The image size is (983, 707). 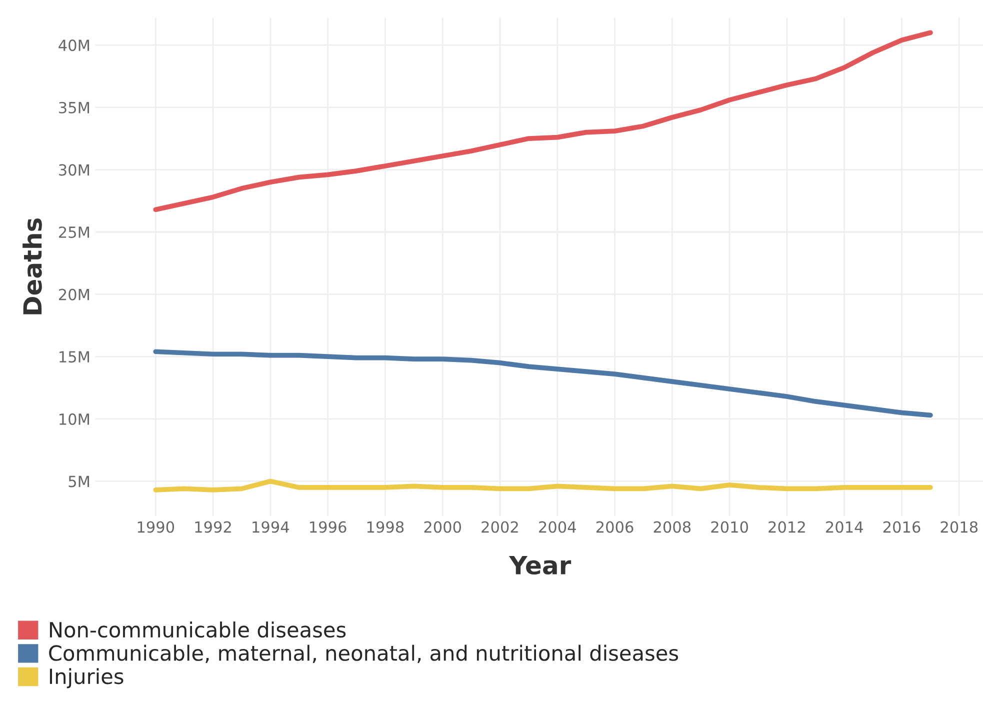 I want to click on y-tick-label: 25M, so click(x=73, y=232).